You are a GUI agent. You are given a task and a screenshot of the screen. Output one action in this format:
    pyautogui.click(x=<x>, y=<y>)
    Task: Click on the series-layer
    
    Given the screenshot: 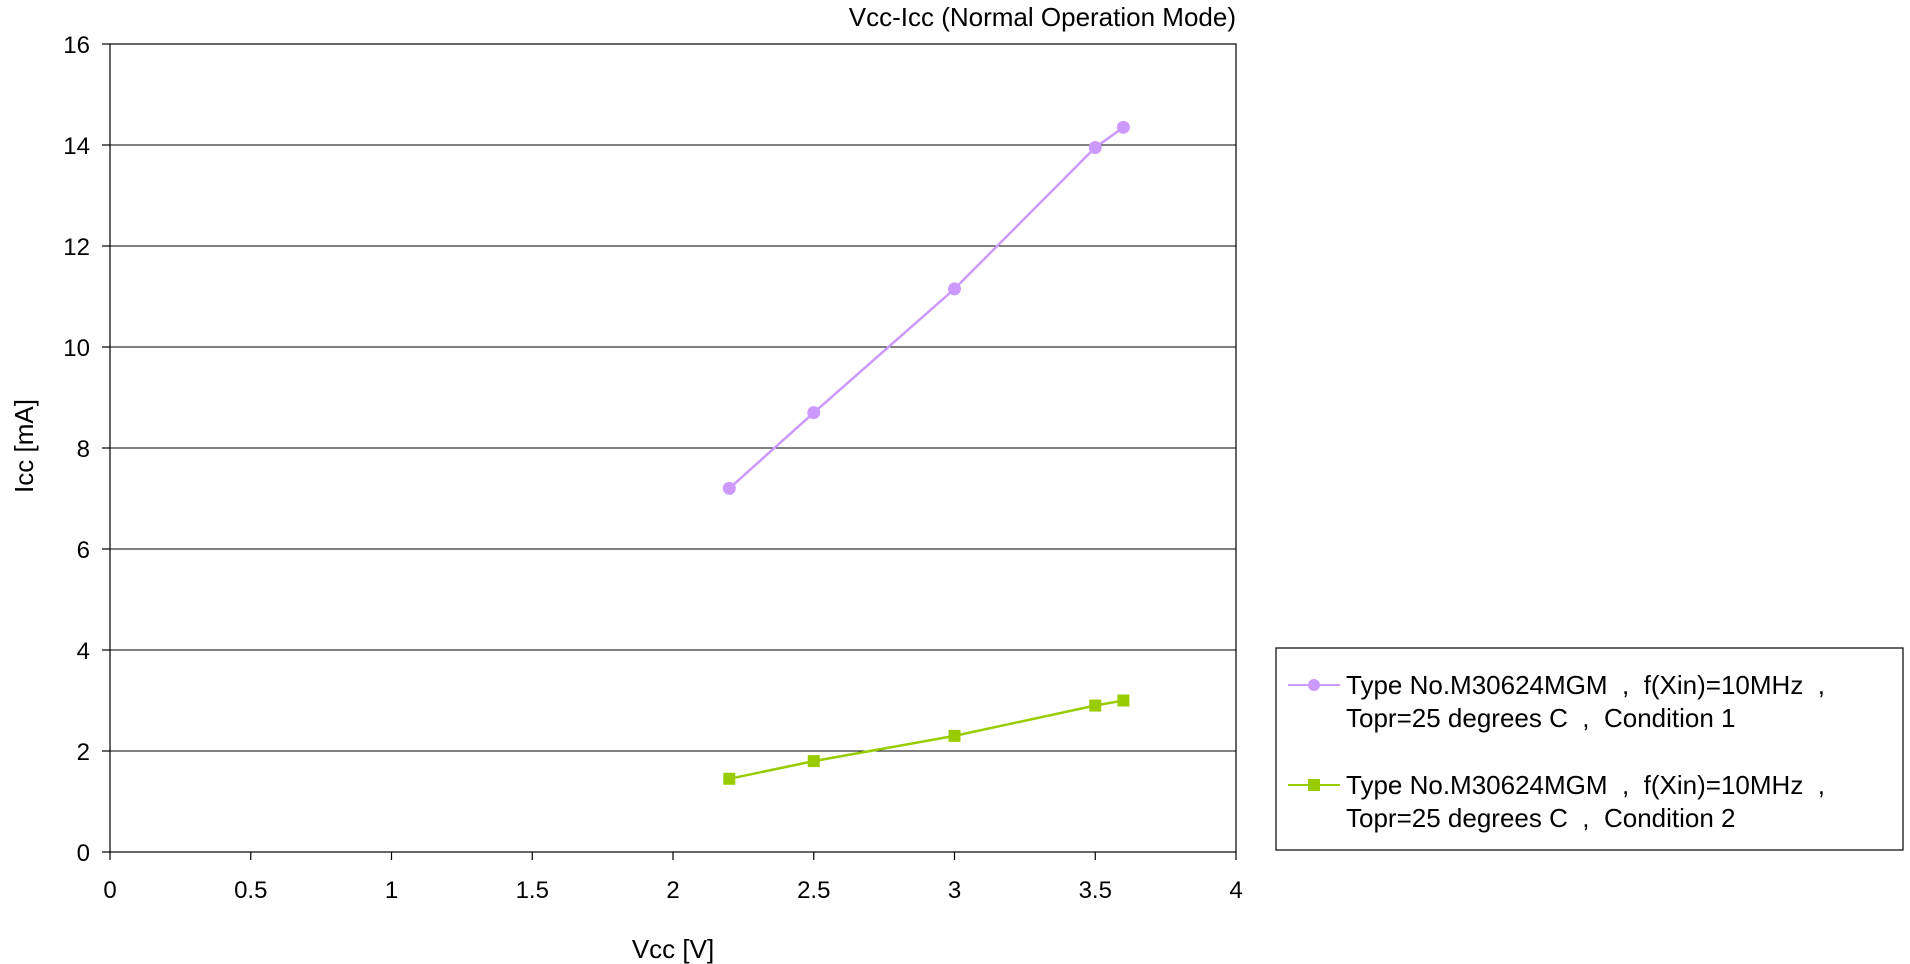 What is the action you would take?
    pyautogui.click(x=926, y=452)
    